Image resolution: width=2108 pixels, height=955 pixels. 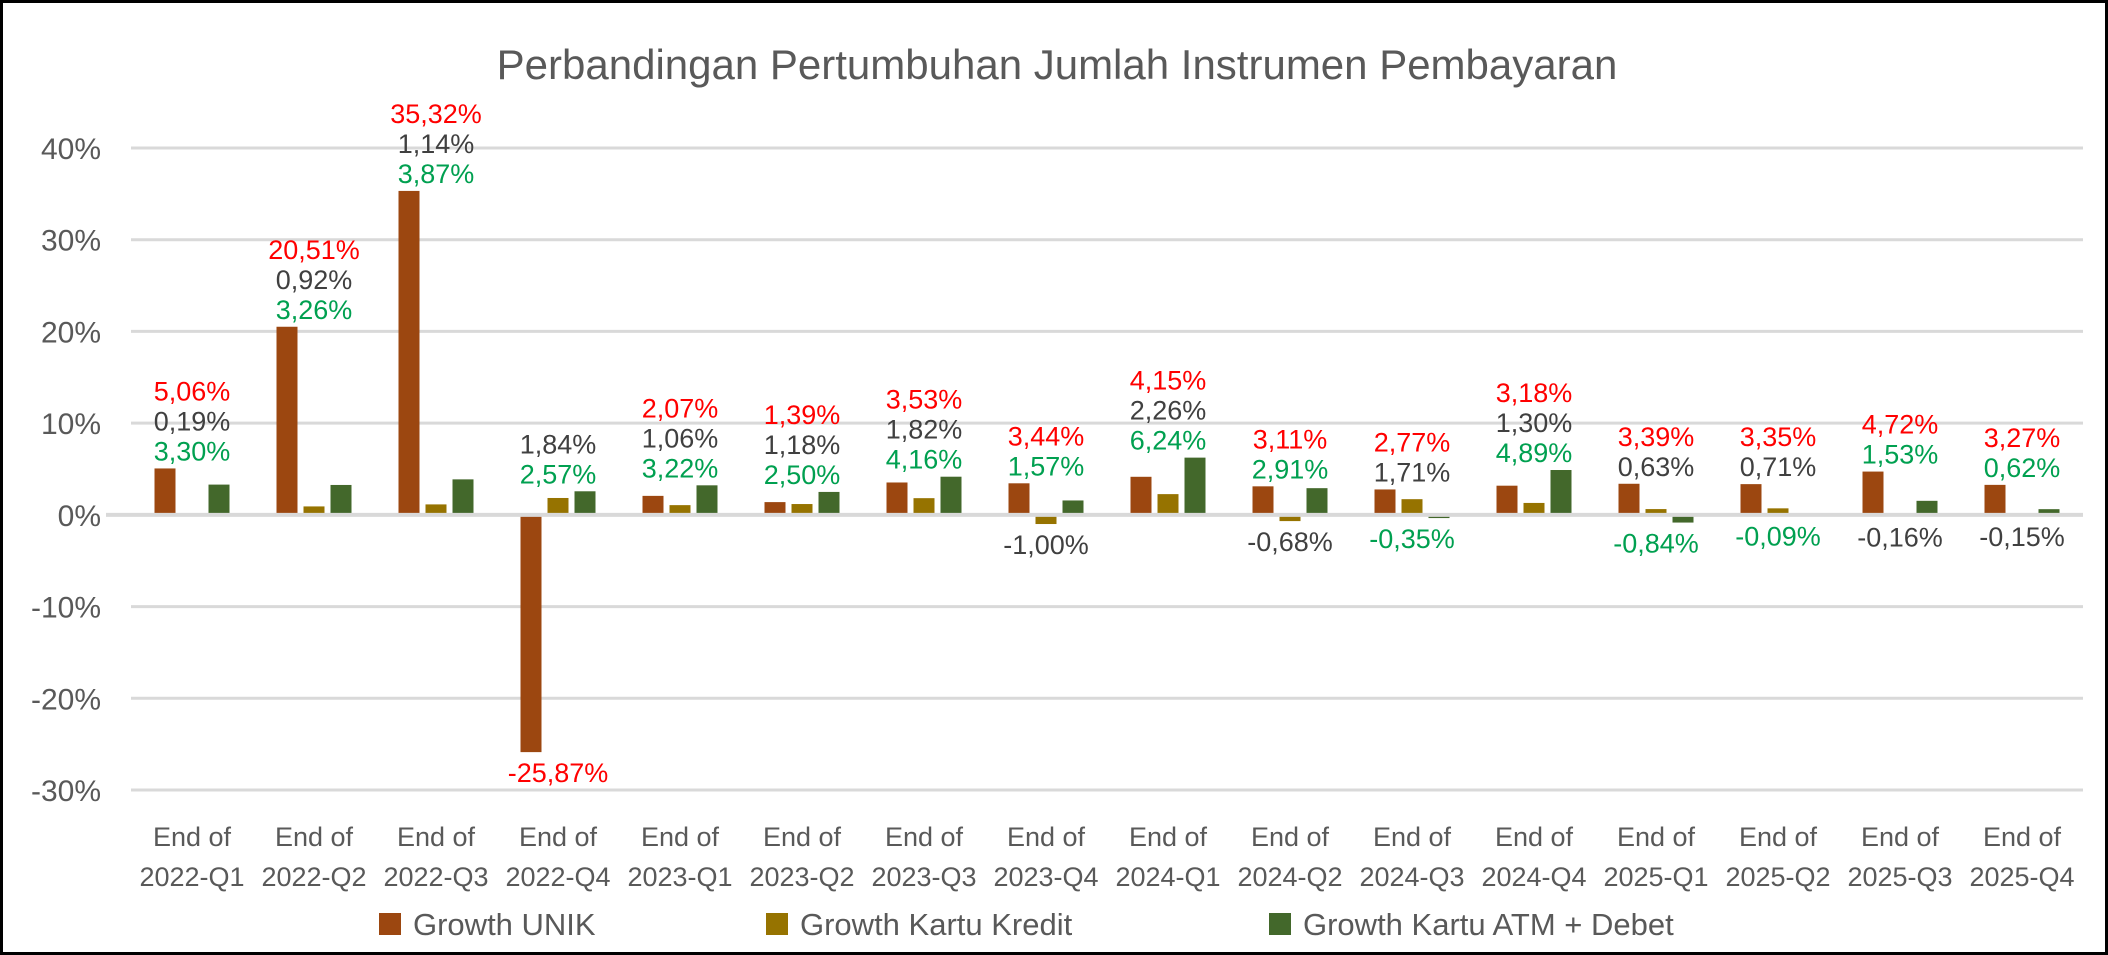 I want to click on data-label: 1,39%, so click(x=802, y=415).